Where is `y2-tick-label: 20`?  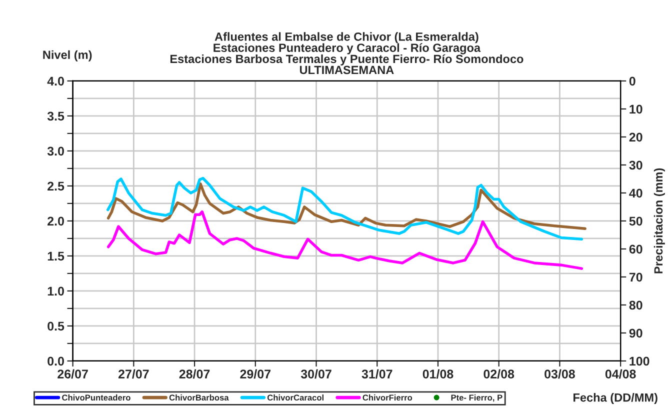 y2-tick-label: 20 is located at coordinates (635, 137).